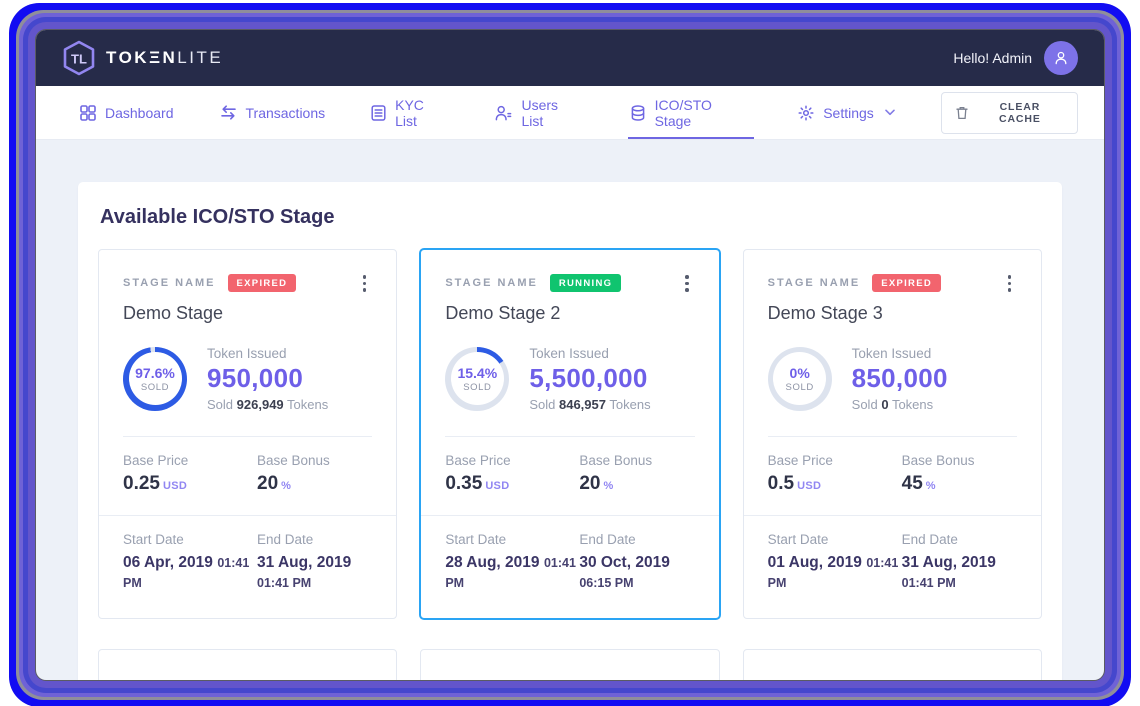  I want to click on start-date-value: 06 Apr, 2019 01:41 PM, so click(186, 571).